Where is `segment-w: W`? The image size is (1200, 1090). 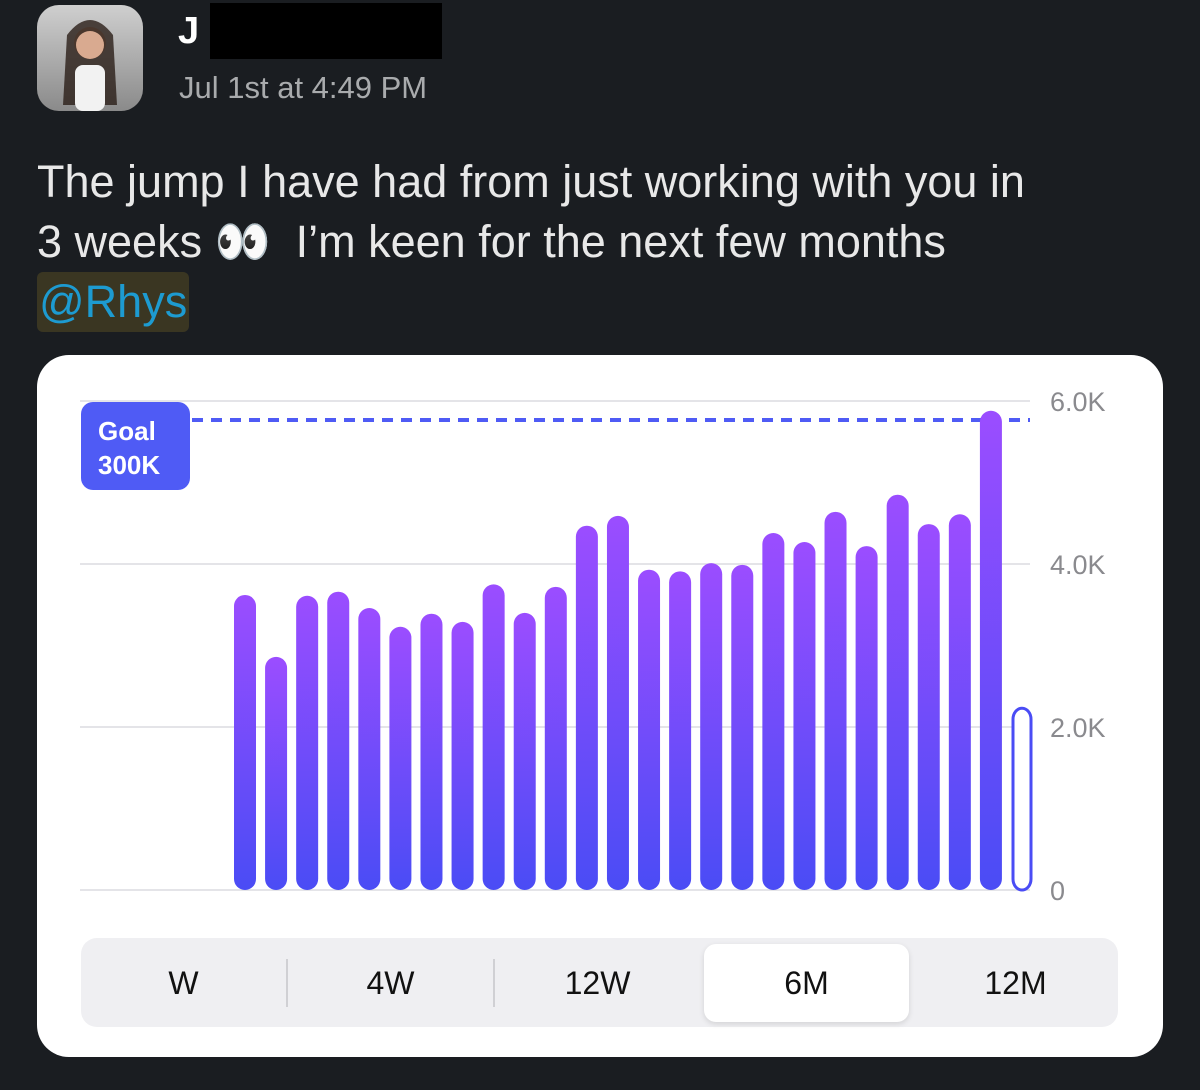
segment-w: W is located at coordinates (183, 982).